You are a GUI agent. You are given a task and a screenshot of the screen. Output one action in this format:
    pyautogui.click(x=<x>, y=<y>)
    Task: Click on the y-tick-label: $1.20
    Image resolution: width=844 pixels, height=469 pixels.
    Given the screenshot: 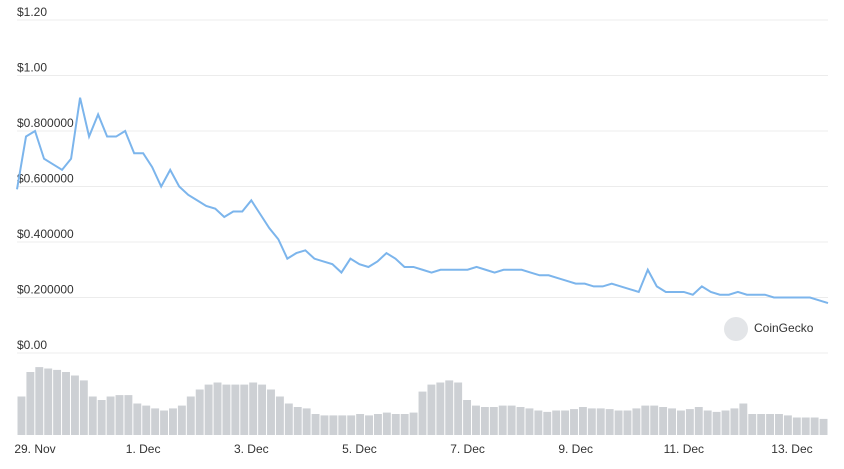 What is the action you would take?
    pyautogui.click(x=32, y=12)
    